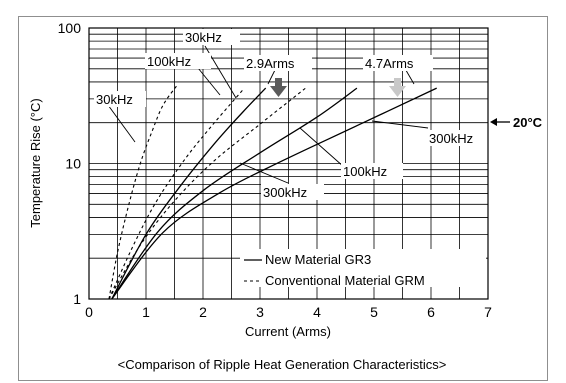  I want to click on arrow-4-7arms-shaft, so click(397, 82).